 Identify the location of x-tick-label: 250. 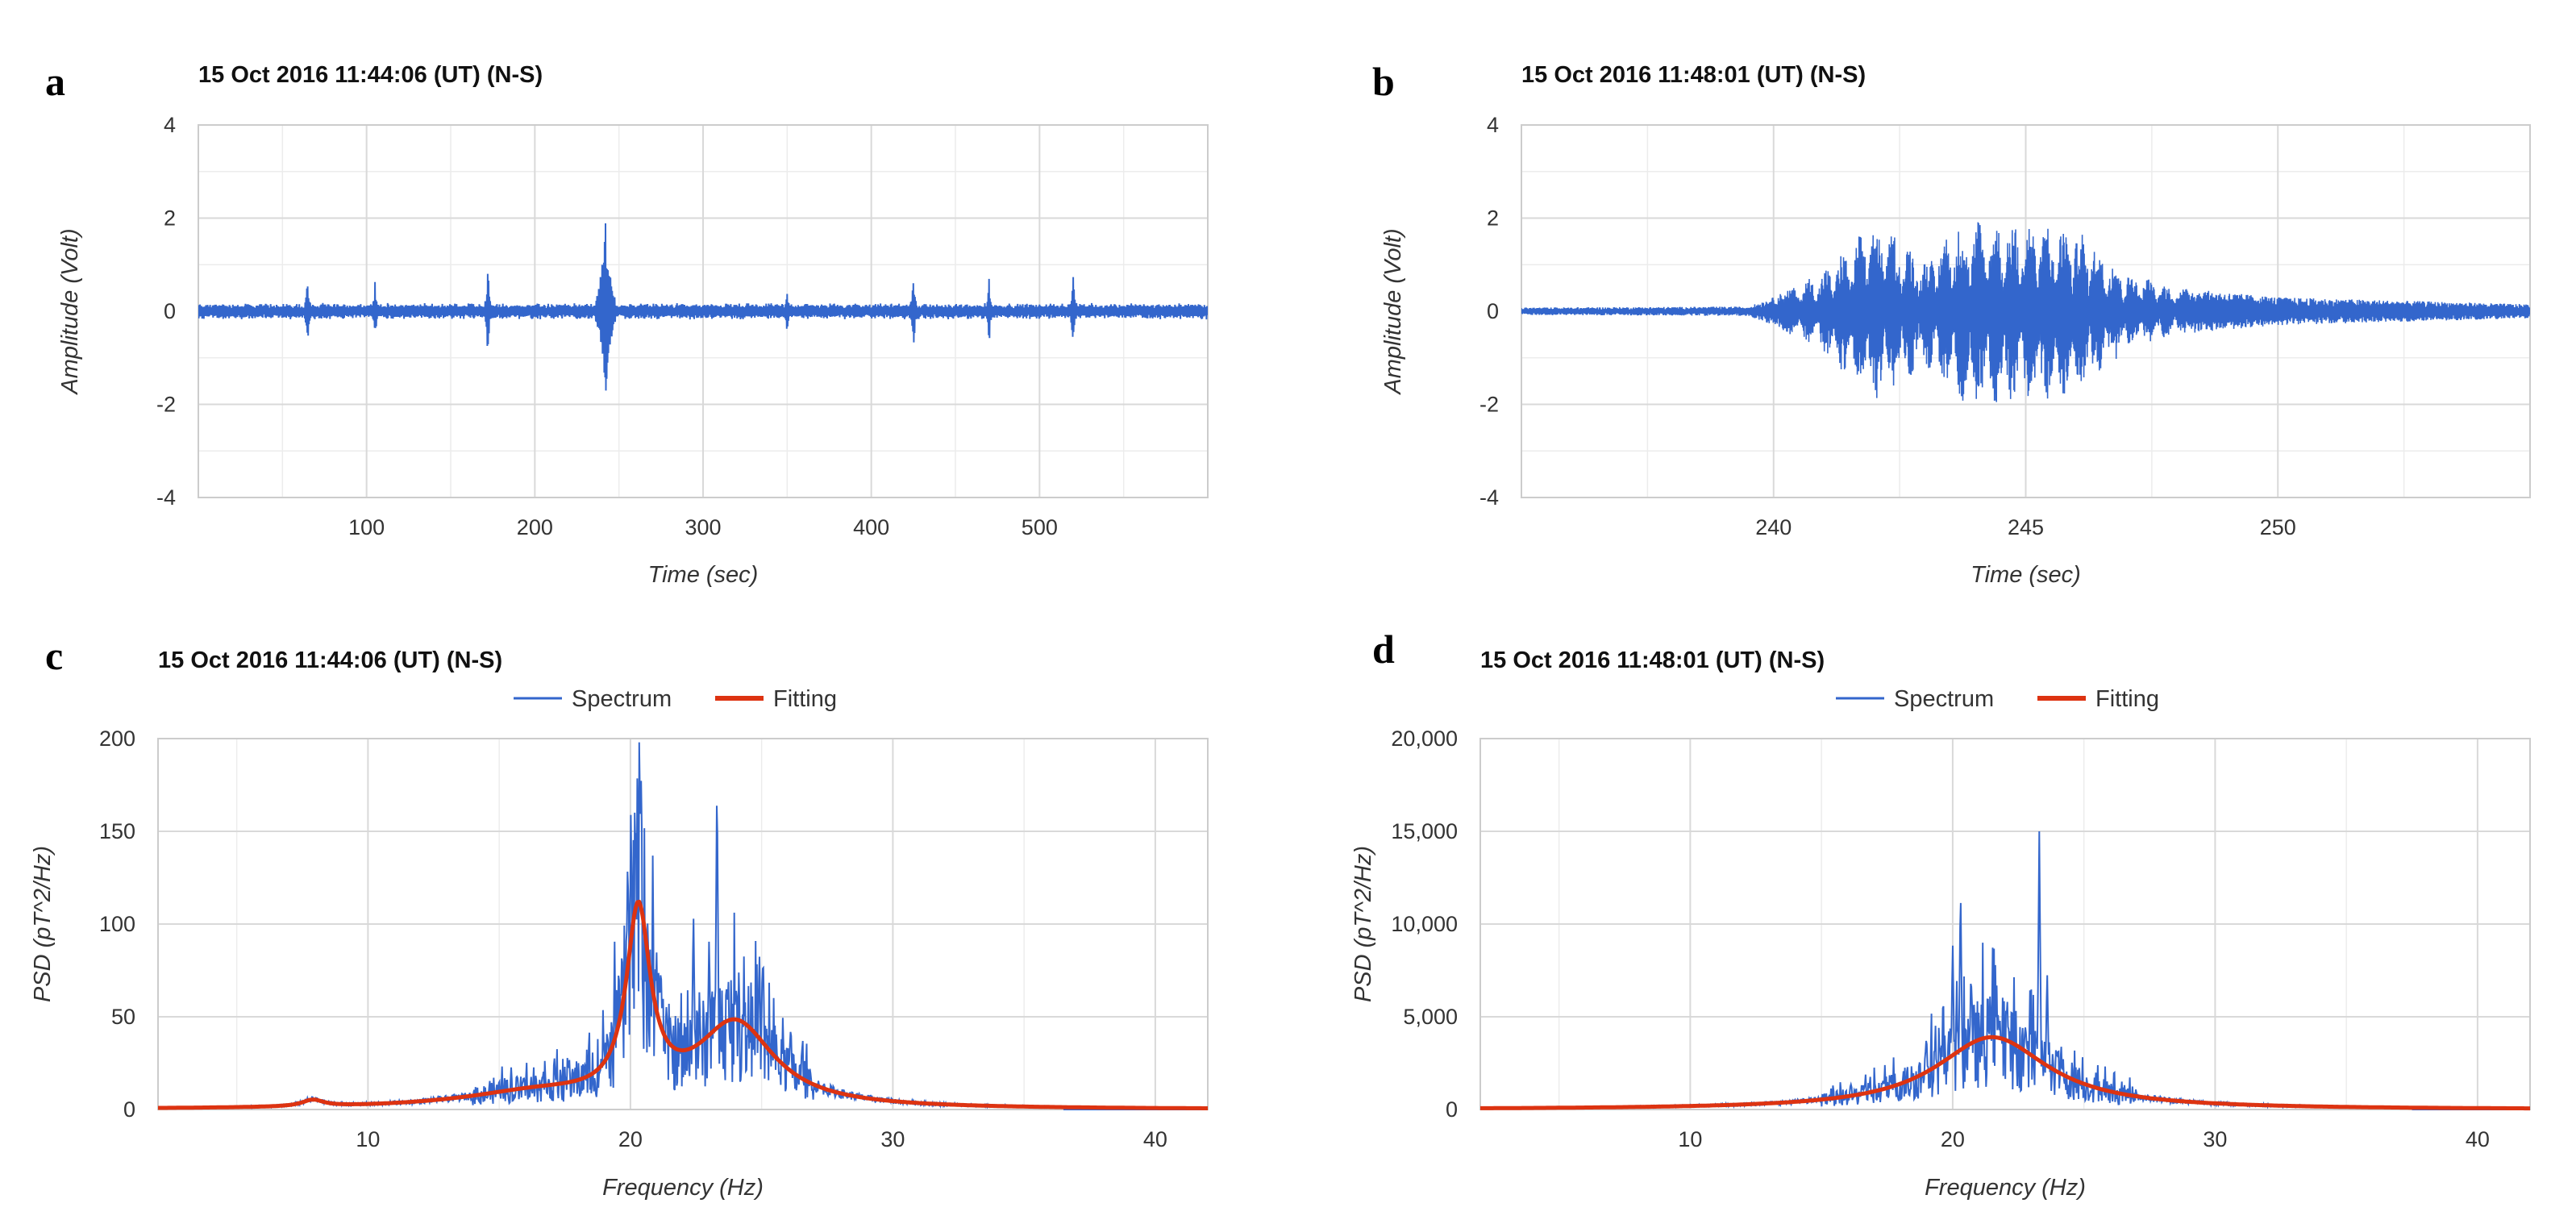
(2278, 527).